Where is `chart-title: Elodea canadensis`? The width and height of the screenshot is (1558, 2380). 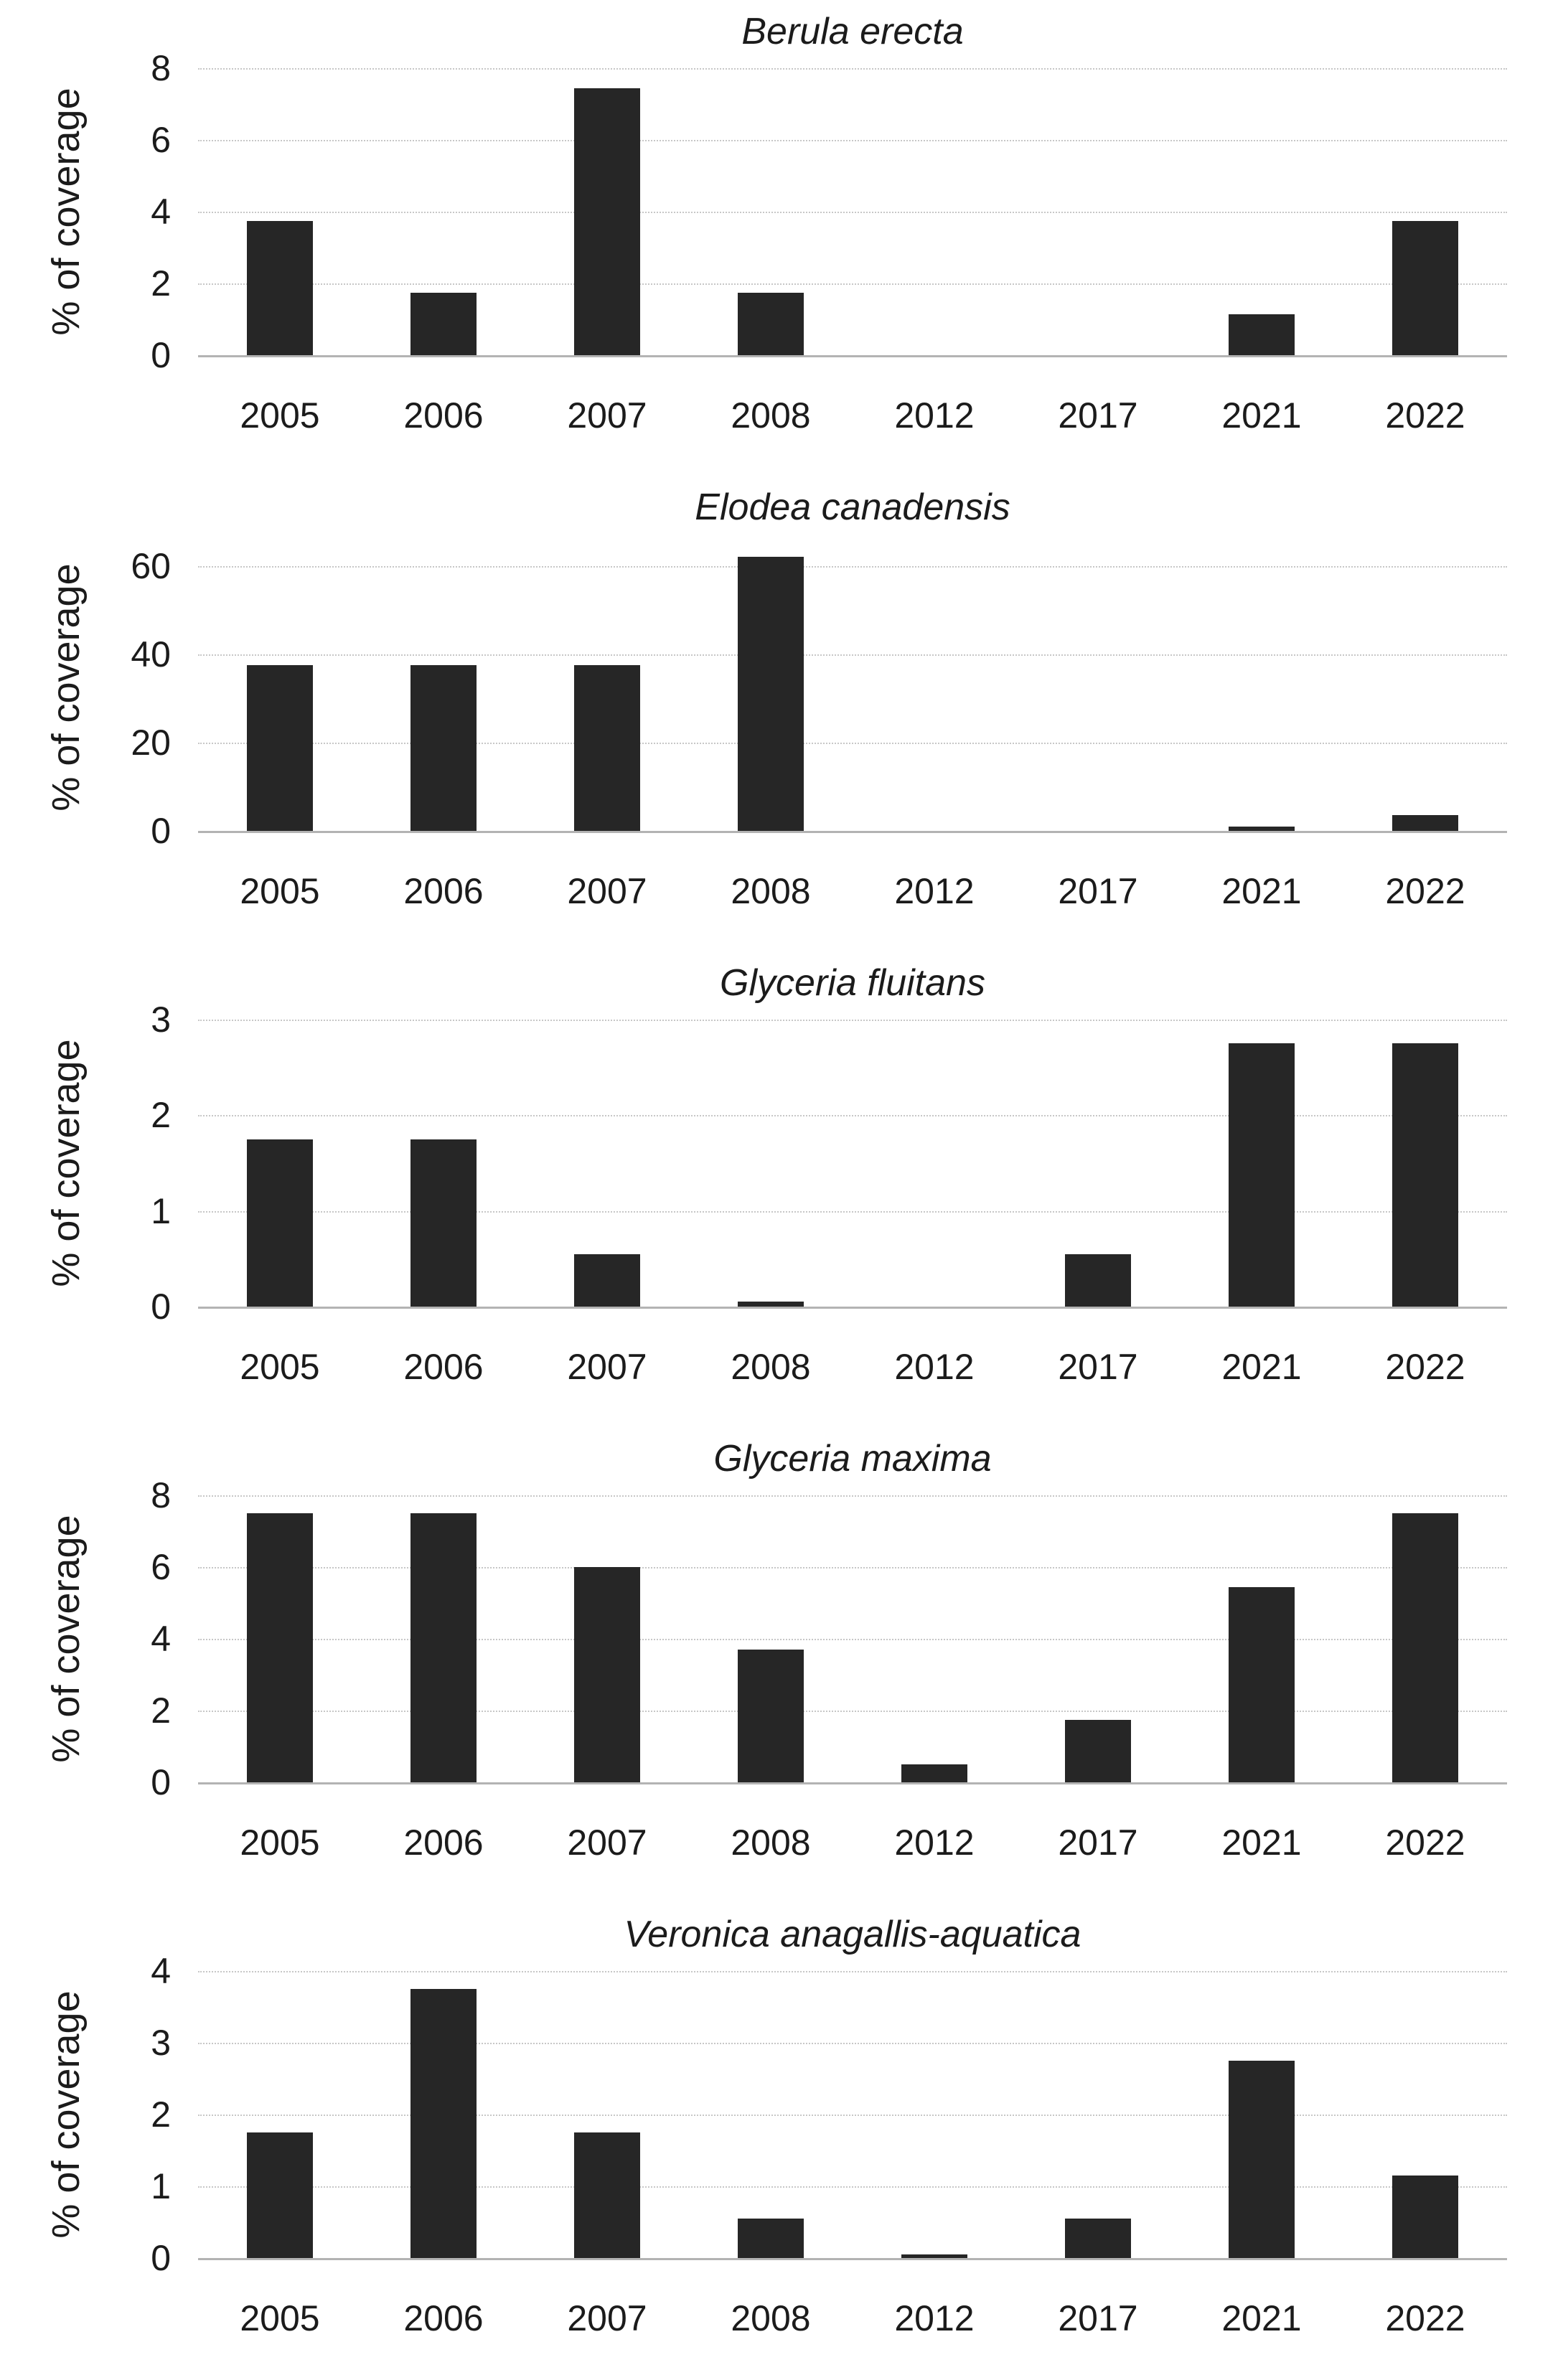 chart-title: Elodea canadensis is located at coordinates (852, 507).